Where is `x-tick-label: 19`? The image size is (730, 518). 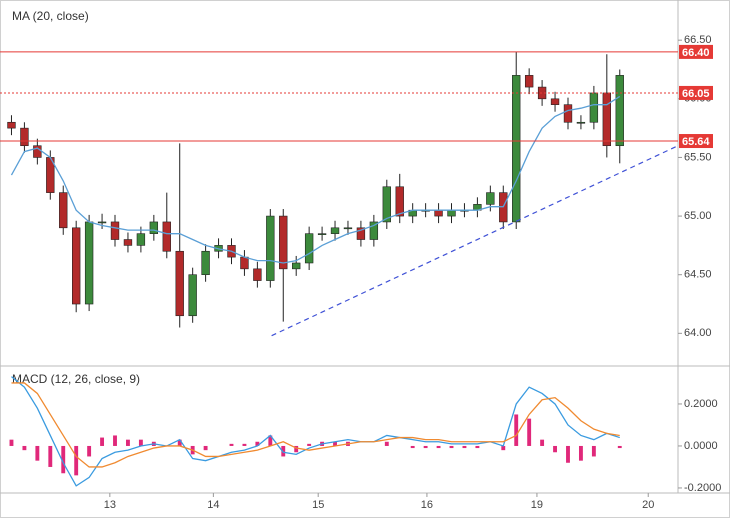 x-tick-label: 19 is located at coordinates (537, 505).